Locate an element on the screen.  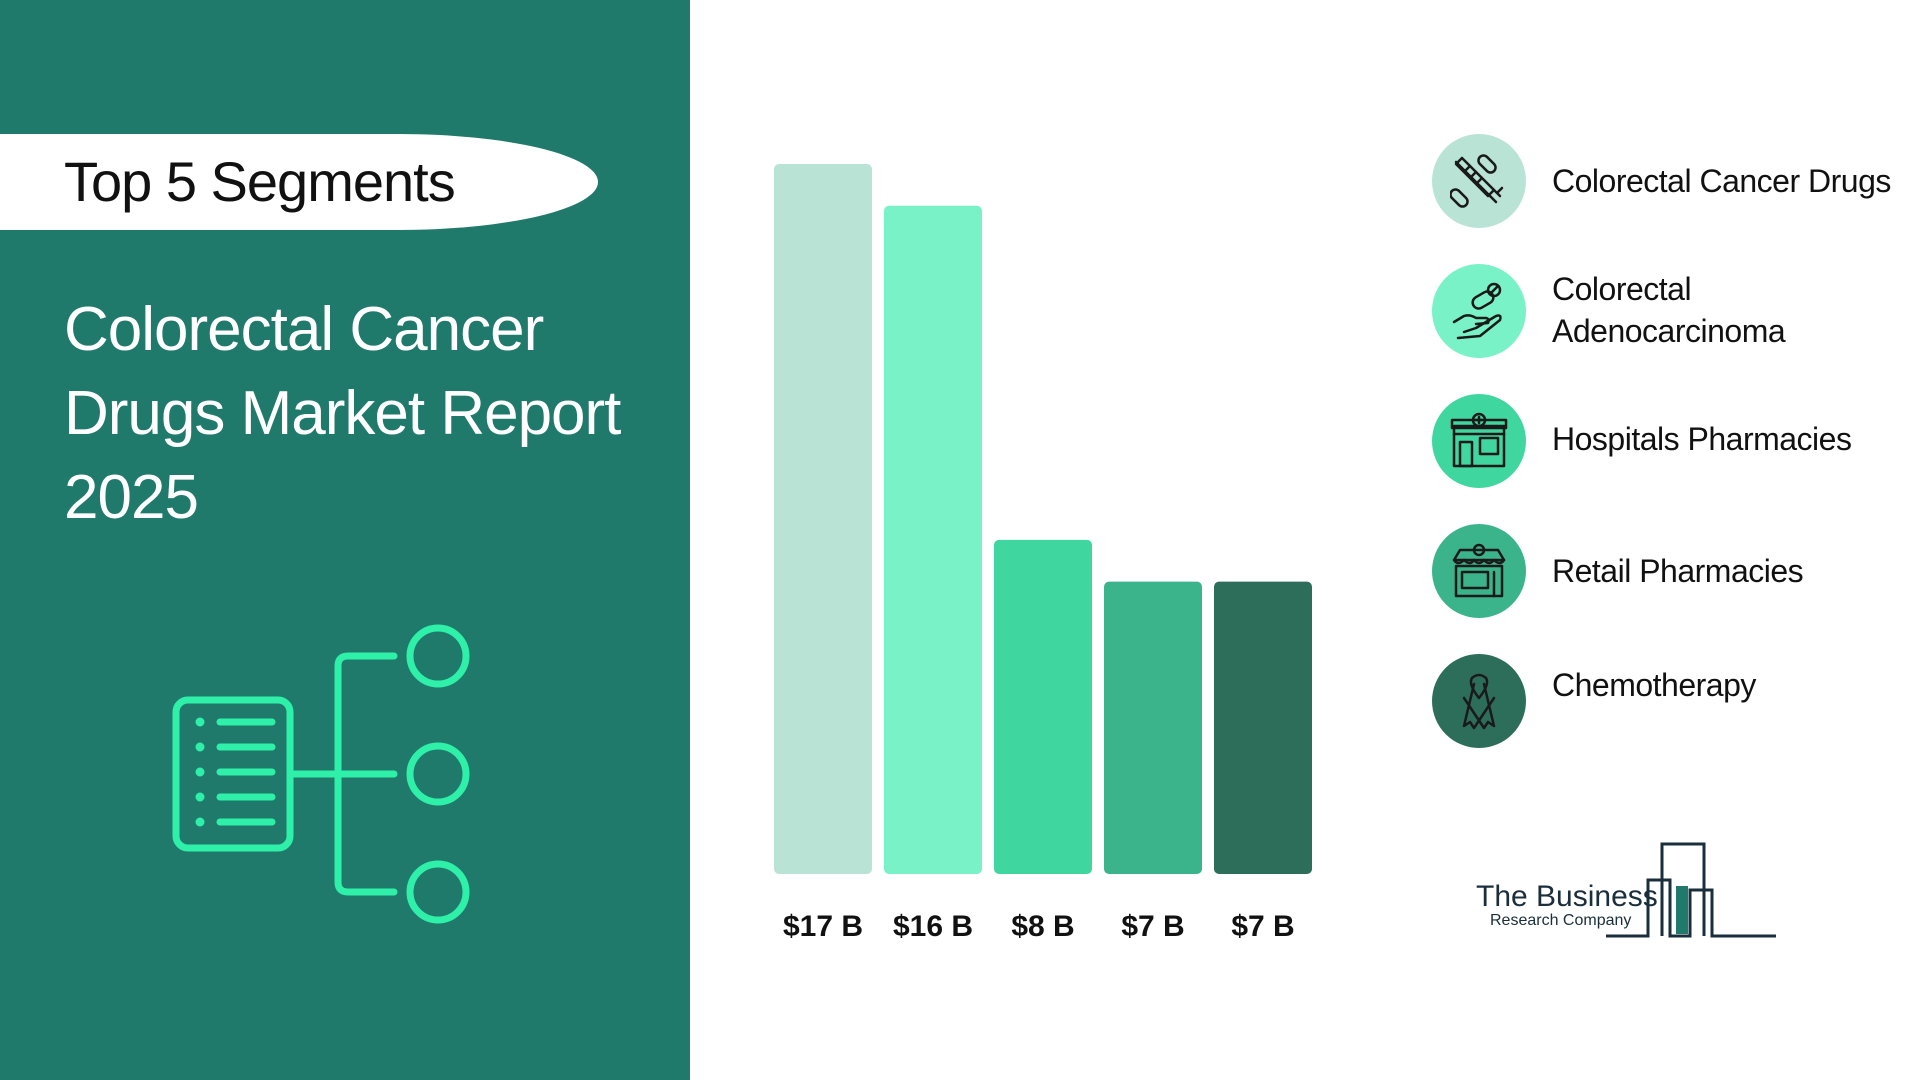
legend-label: Hospitals Pharmacies is located at coordinates (1702, 439).